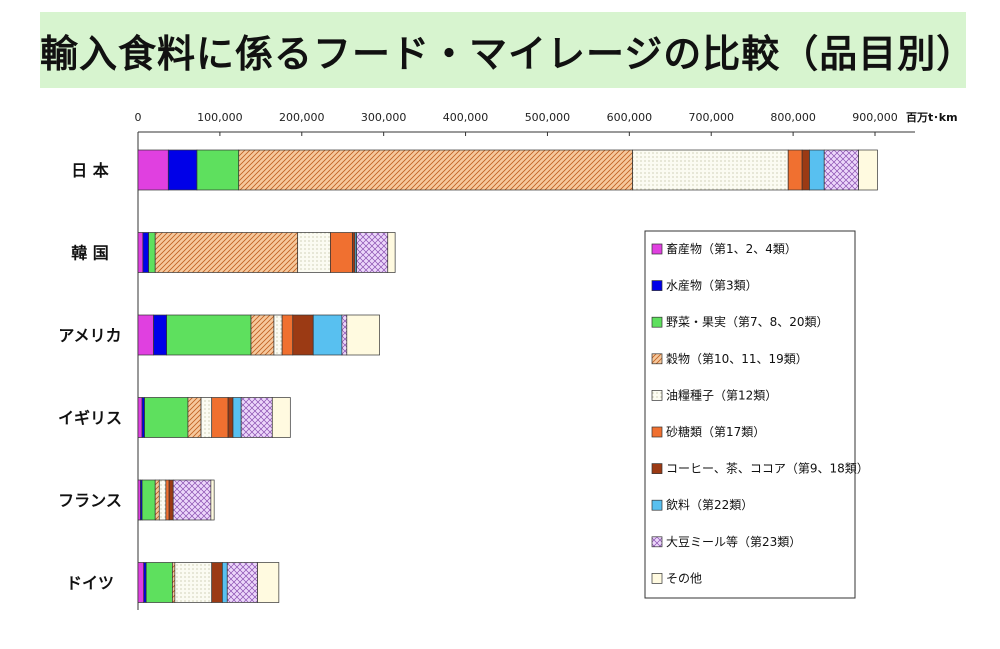 The width and height of the screenshot is (1000, 649). Describe the element at coordinates (89, 335) in the screenshot. I see `category-label: アメリカ` at that location.